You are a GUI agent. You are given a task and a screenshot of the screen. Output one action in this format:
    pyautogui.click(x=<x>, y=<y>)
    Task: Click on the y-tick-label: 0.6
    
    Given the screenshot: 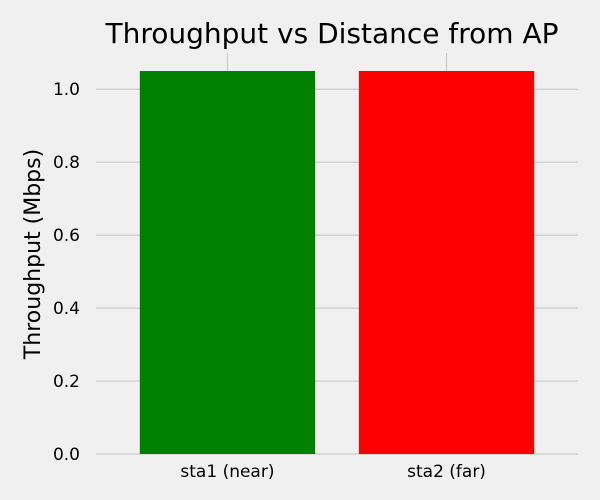 What is the action you would take?
    pyautogui.click(x=66, y=236)
    